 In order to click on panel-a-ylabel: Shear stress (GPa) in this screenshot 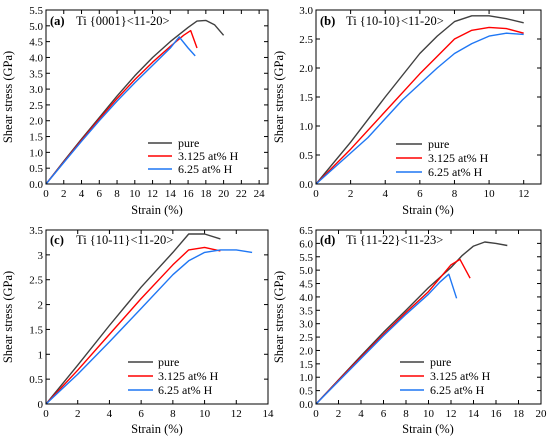, I will do `click(8, 97)`.